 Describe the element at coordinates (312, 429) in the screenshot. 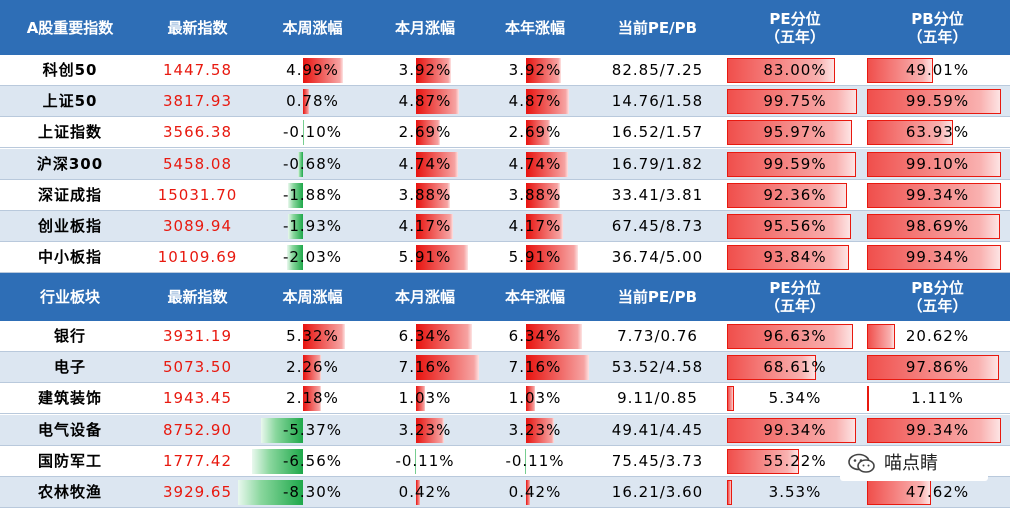

I see `sector_table-week-value: -5.37%` at that location.